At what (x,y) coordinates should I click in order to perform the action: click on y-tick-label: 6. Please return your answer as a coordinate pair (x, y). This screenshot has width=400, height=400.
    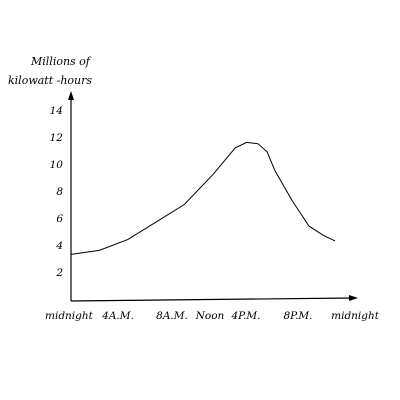
    Looking at the image, I should click on (59, 219).